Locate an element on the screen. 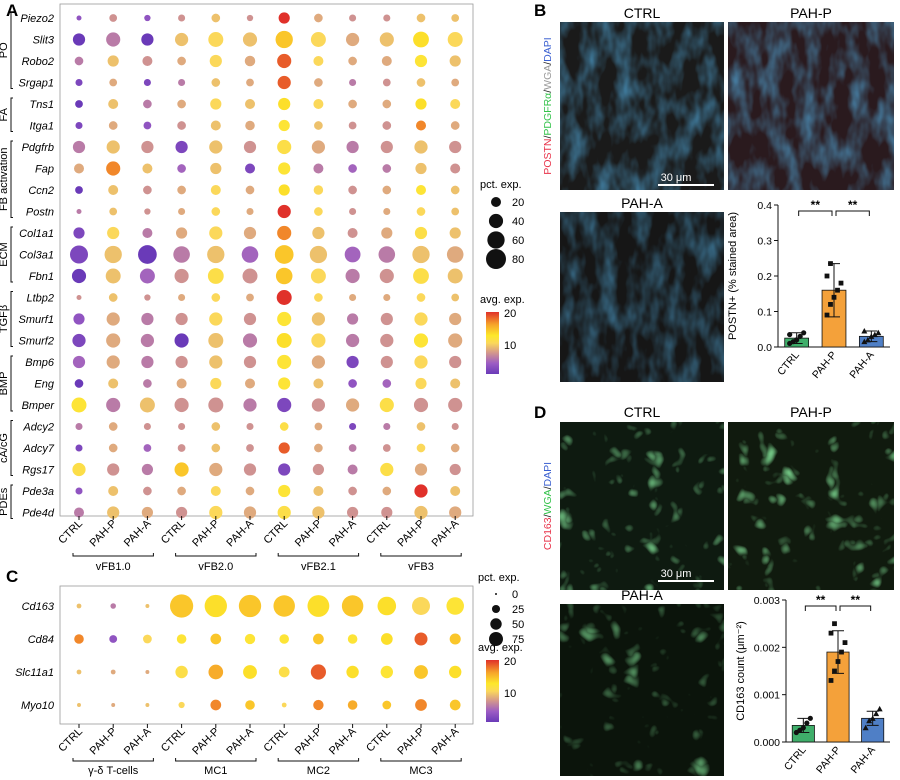 The height and width of the screenshot is (780, 900). c-color-legend-title: avg. exp. is located at coordinates (500, 648).